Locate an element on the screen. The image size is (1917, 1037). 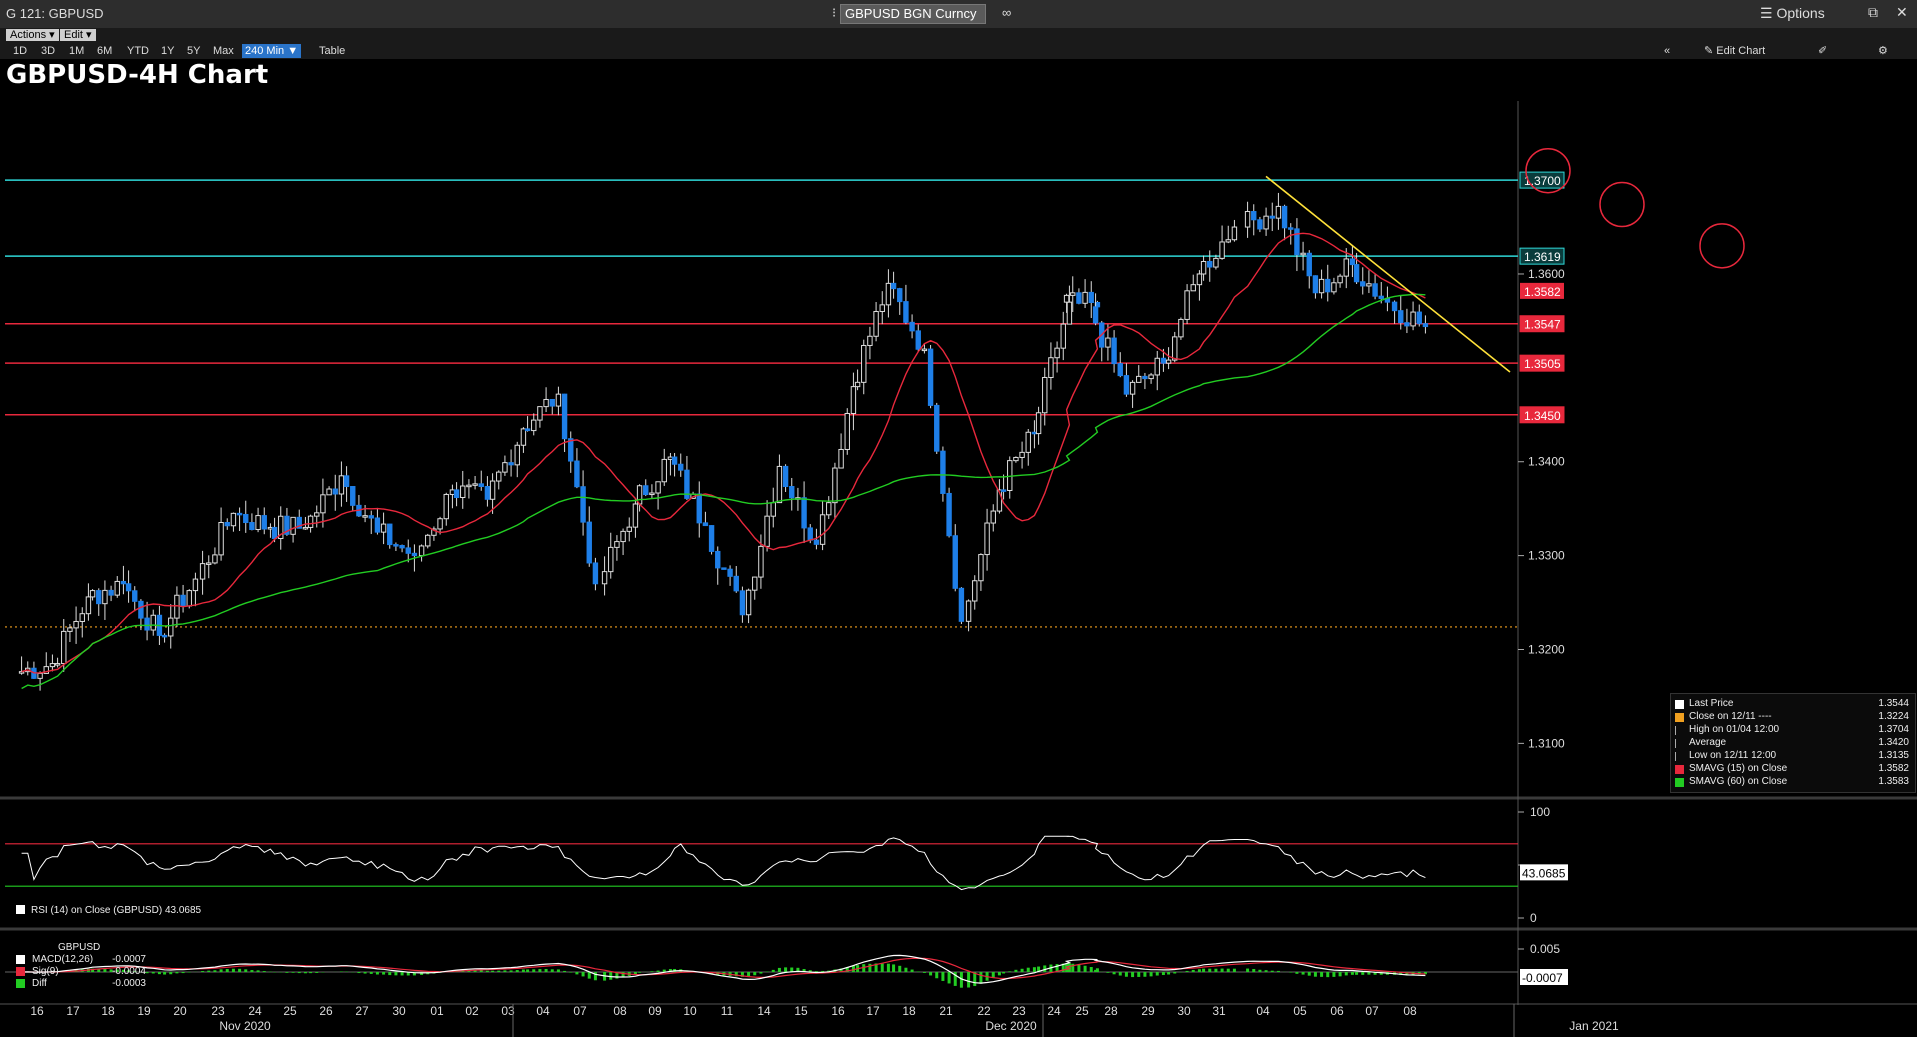
legend-label: SMAVG (15) on Close is located at coordinates (1738, 768).